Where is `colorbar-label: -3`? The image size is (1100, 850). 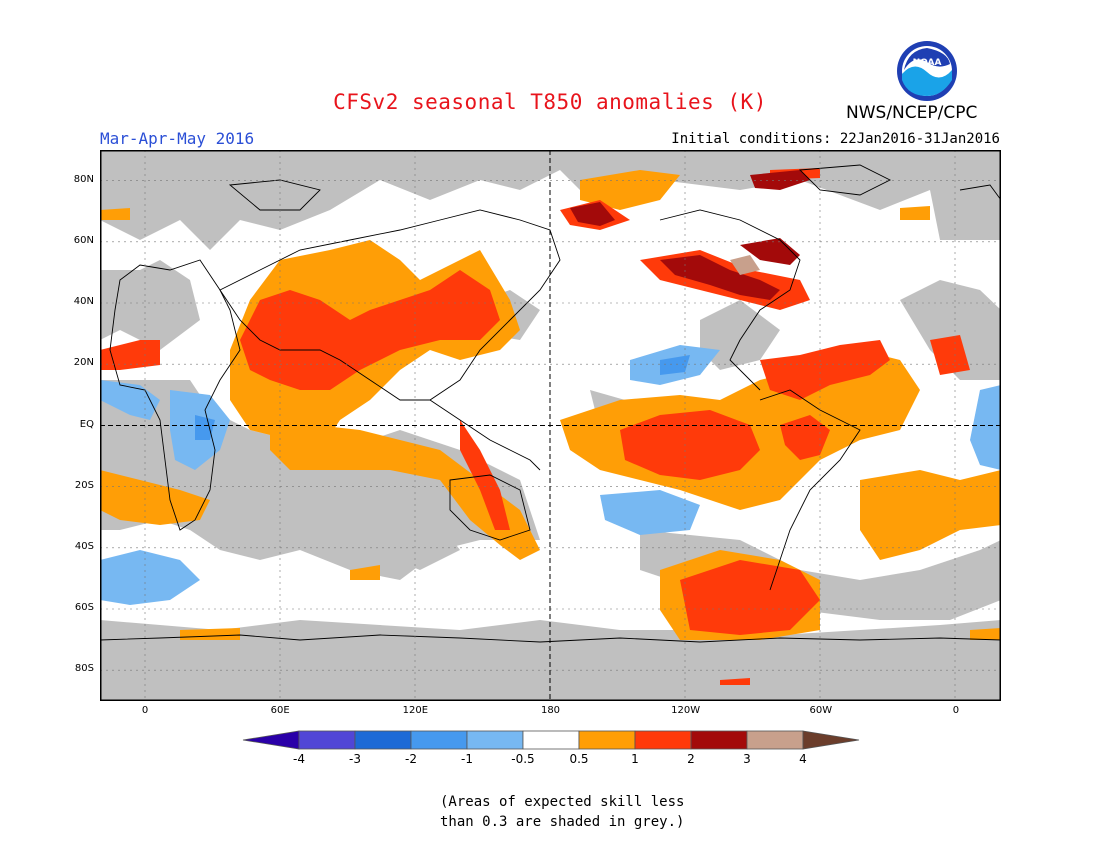
colorbar-label: -3 is located at coordinates (355, 759).